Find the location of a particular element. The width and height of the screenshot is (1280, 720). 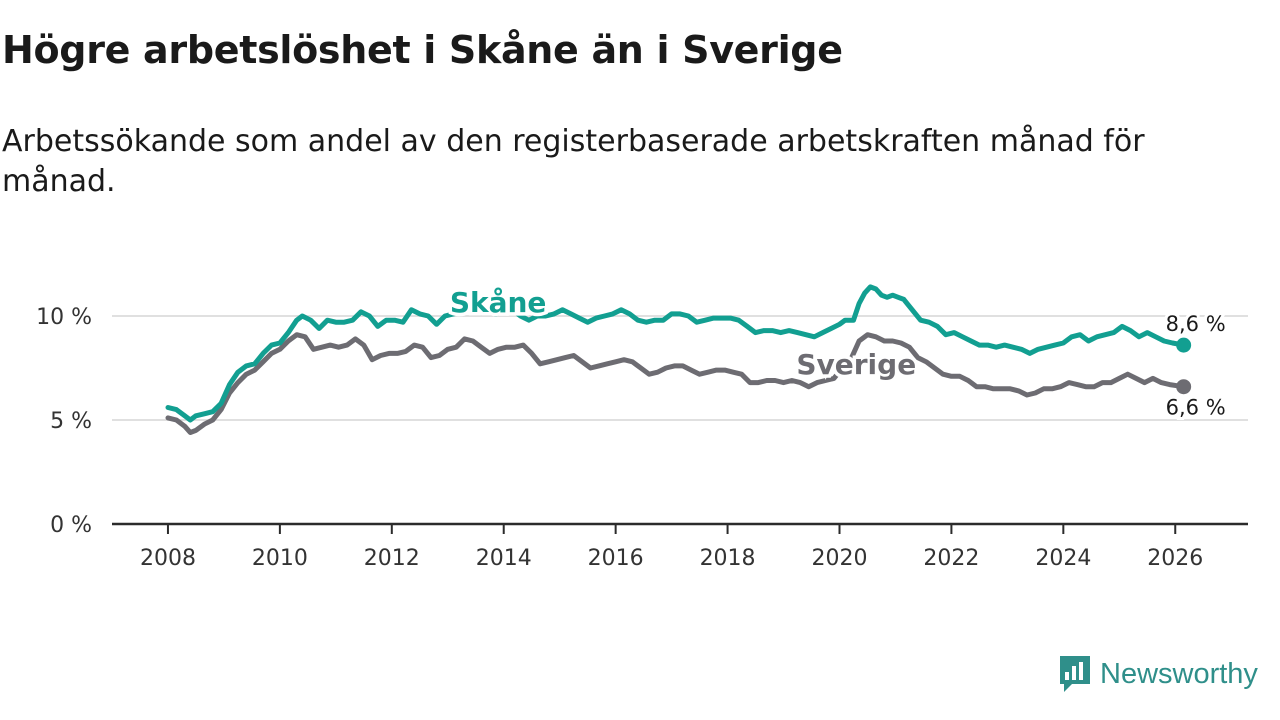

x-tick-label: 2016 is located at coordinates (616, 558).